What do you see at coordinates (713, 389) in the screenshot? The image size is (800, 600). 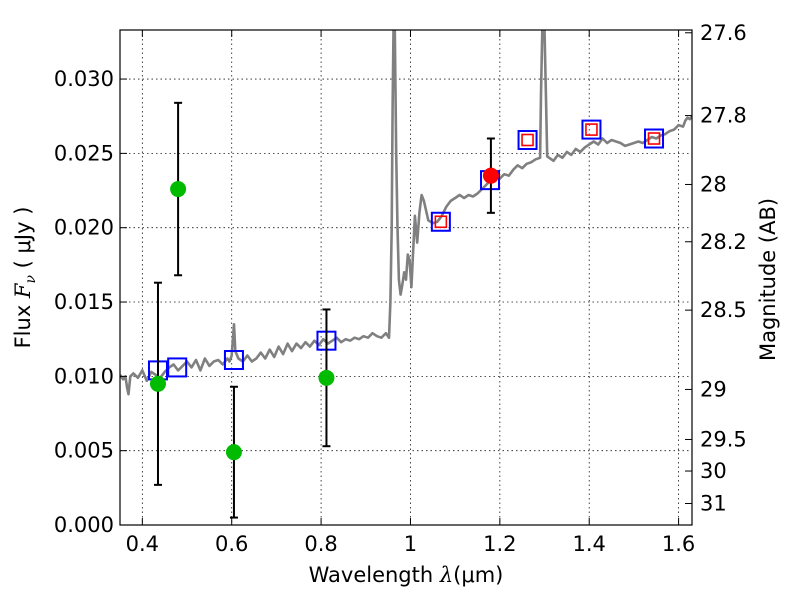 I see `y2-tick-label: 29` at bounding box center [713, 389].